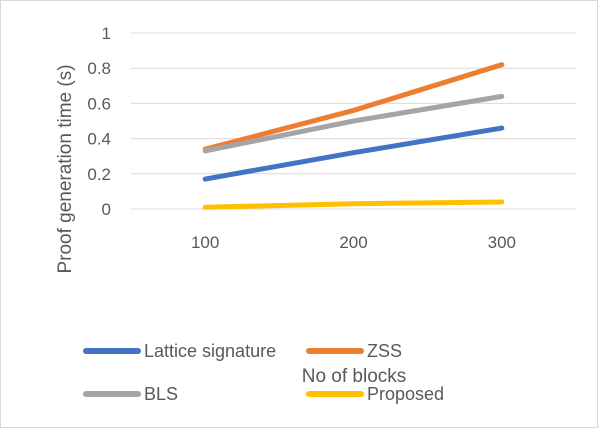 This screenshot has width=598, height=434. What do you see at coordinates (502, 242) in the screenshot?
I see `x-tick-label: 300` at bounding box center [502, 242].